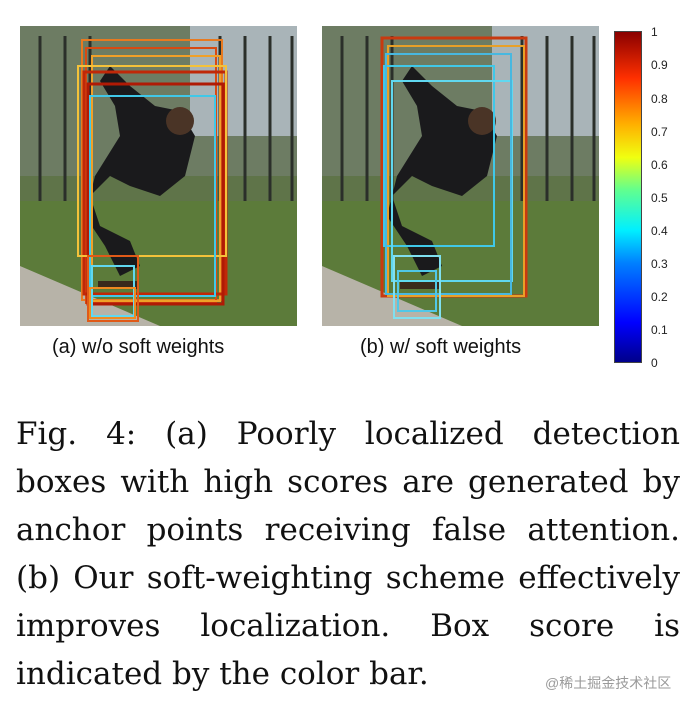 The image size is (694, 710). I want to click on colorbar-tick: 1, so click(654, 32).